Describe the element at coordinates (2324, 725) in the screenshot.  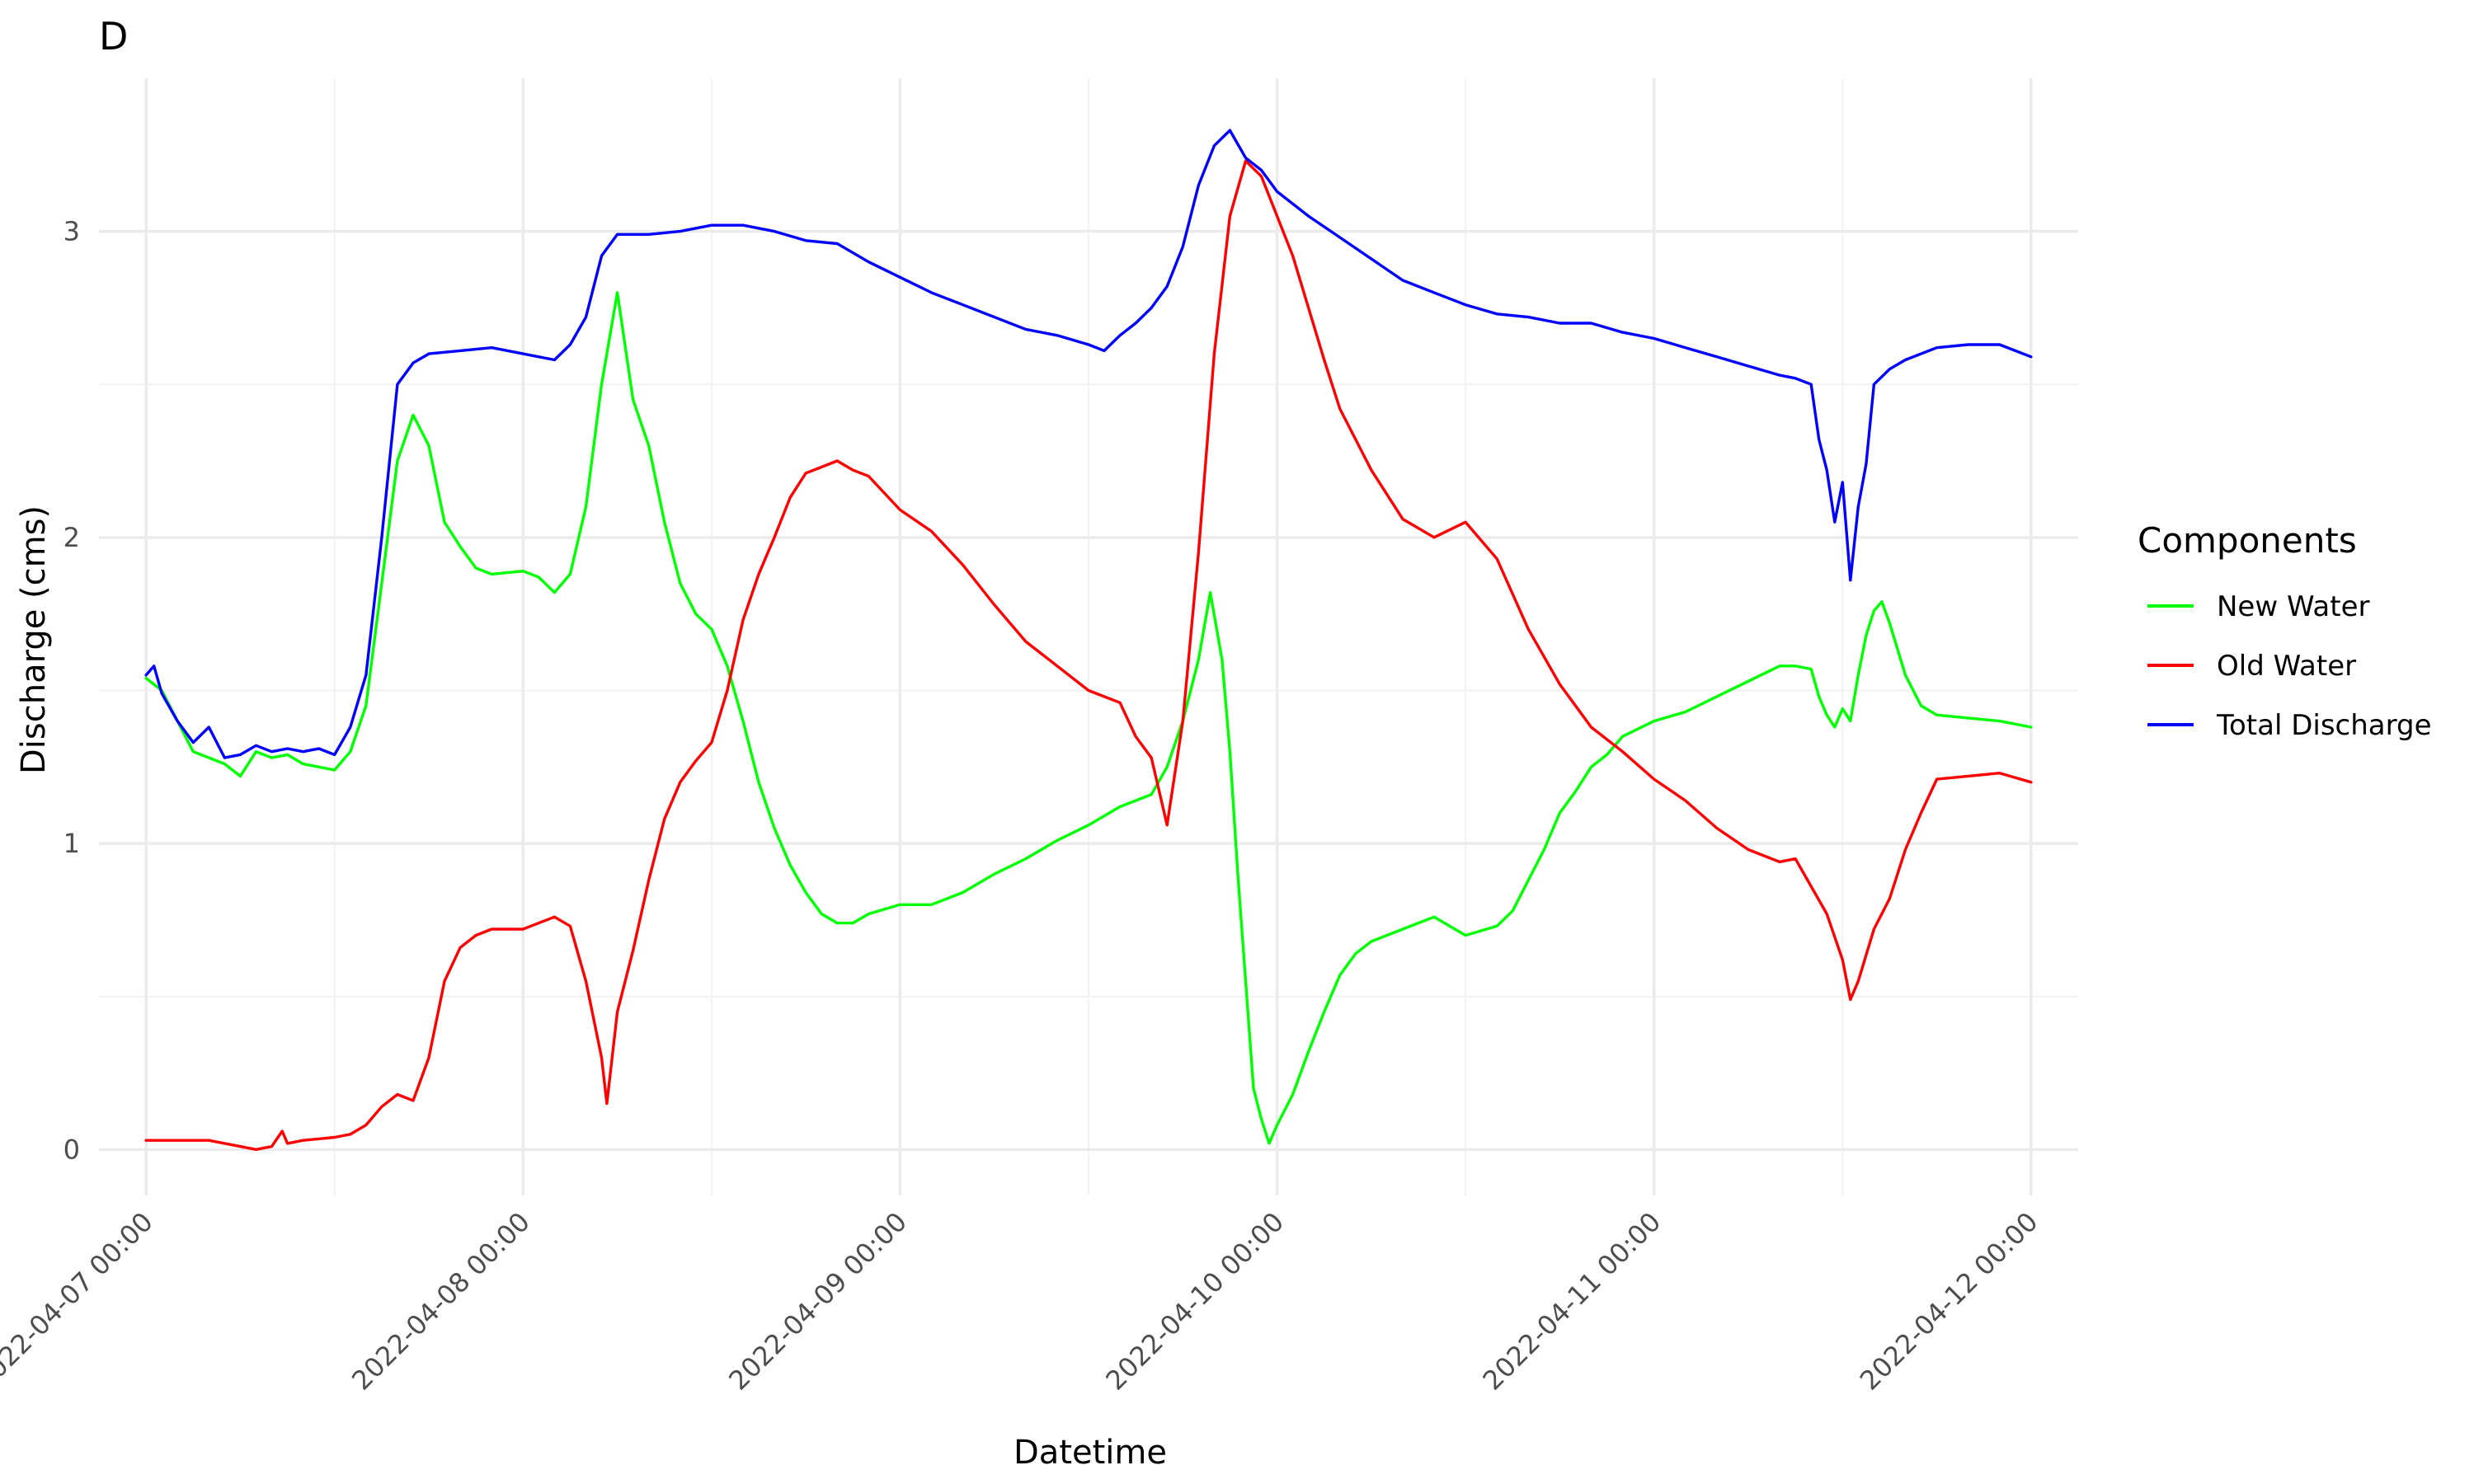
I see `legend-label-total-discharge: Total Discharge` at that location.